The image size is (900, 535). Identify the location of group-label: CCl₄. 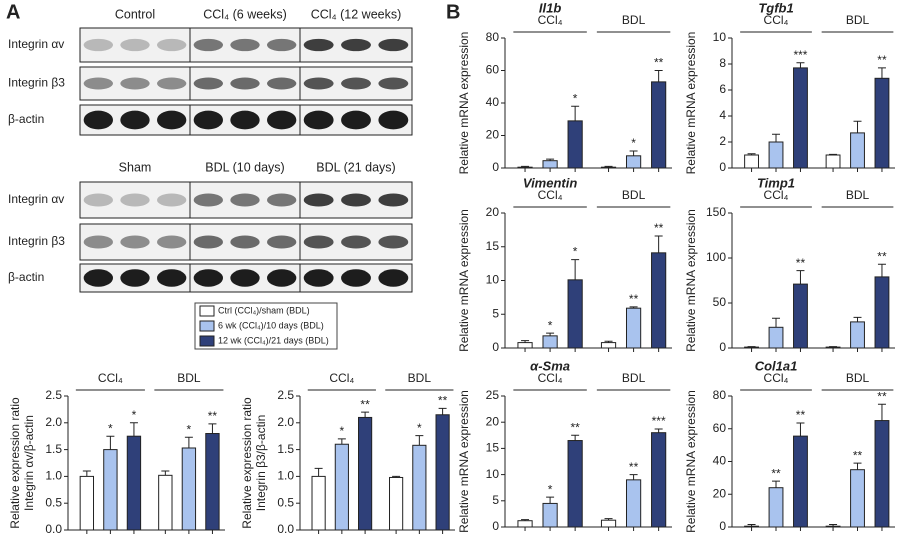
(550, 195).